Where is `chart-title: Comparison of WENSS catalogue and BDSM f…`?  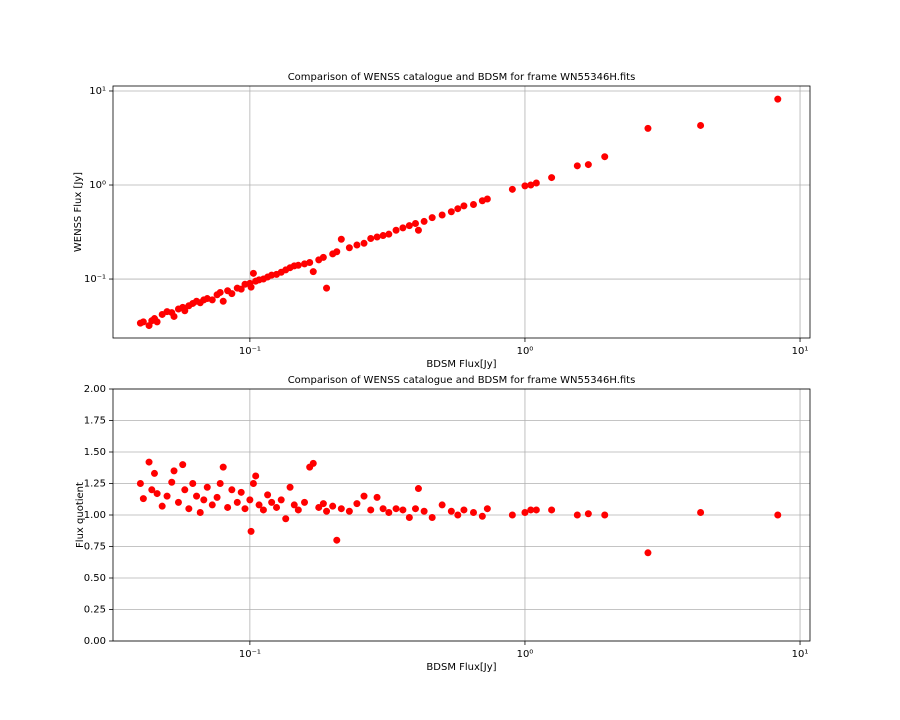 chart-title: Comparison of WENSS catalogue and BDSM f… is located at coordinates (462, 77).